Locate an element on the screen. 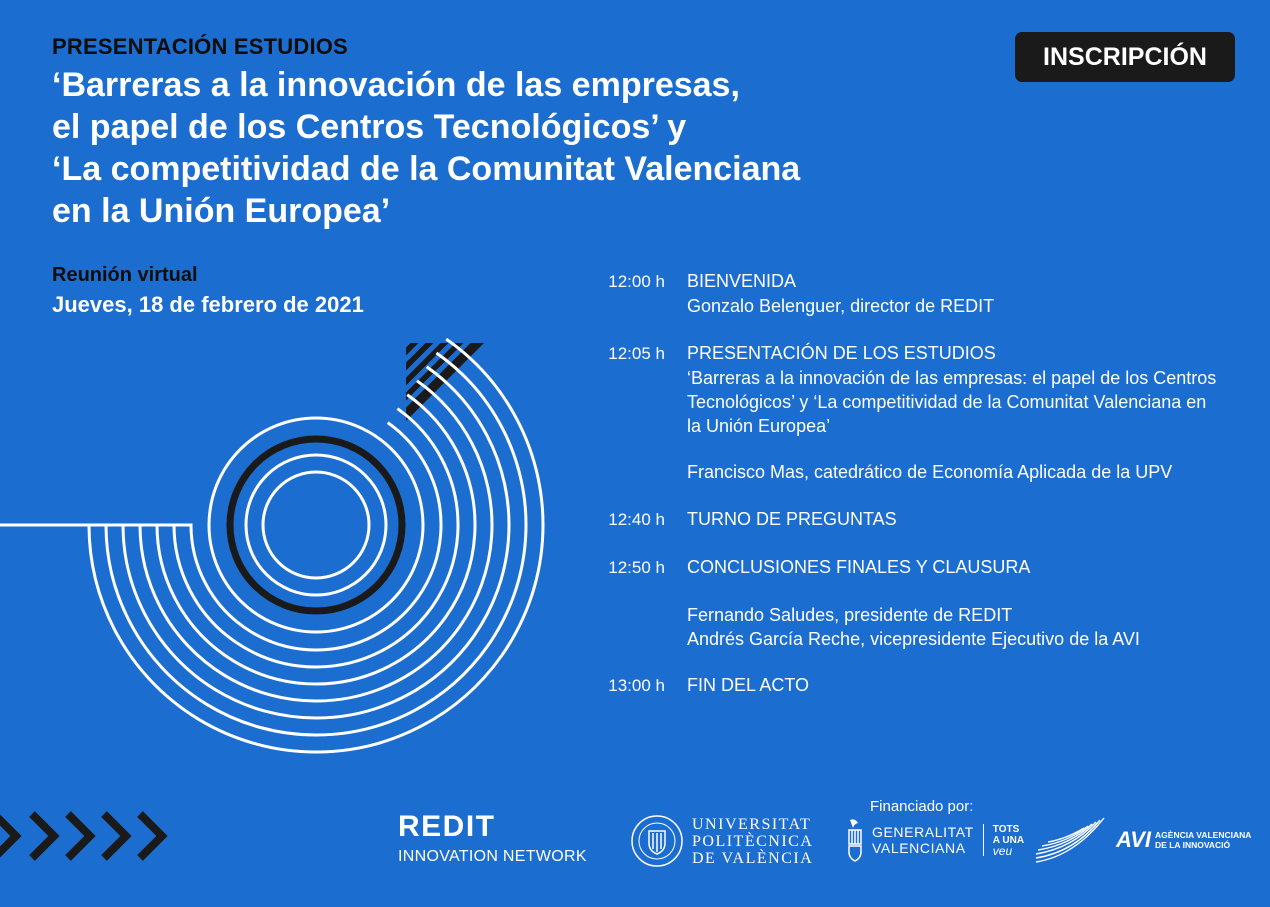 This screenshot has height=907, width=1270. agenda-title: BIENVENIDA is located at coordinates (742, 281).